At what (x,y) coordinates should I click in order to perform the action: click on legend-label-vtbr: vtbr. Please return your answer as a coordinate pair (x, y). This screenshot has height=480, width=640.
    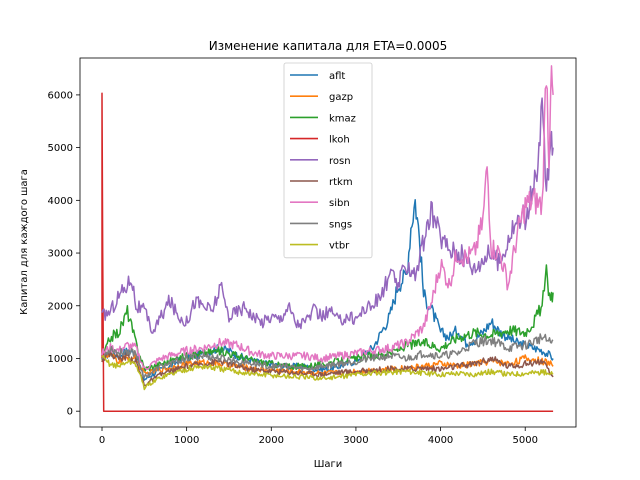
    Looking at the image, I should click on (339, 246).